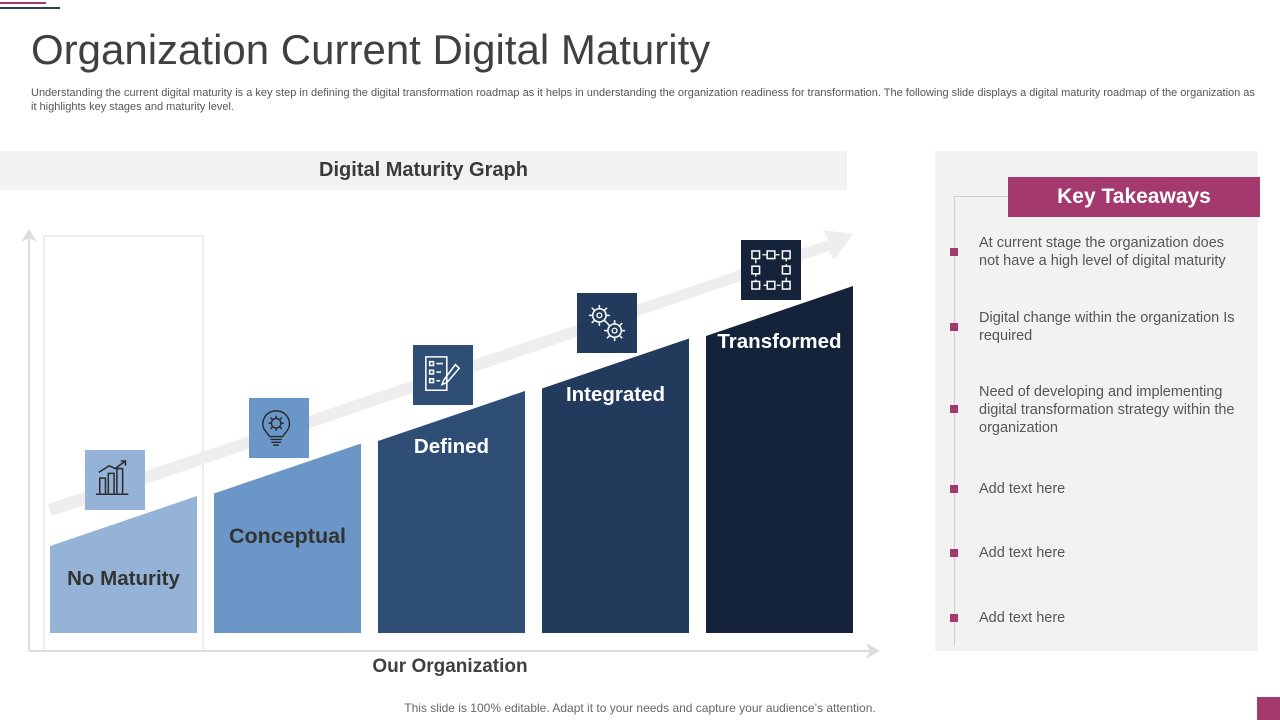 The height and width of the screenshot is (720, 1280). I want to click on gears-icon, so click(607, 322).